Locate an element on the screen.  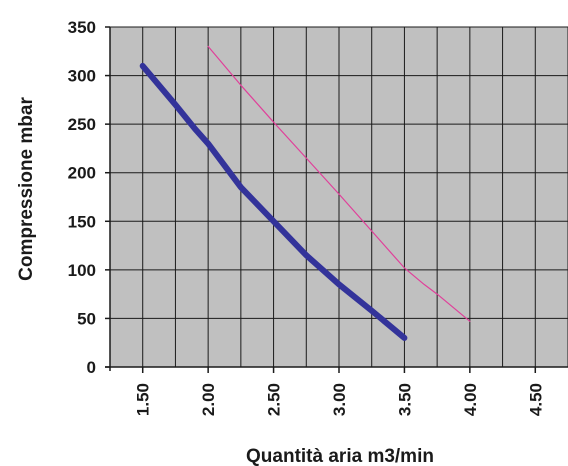
y-tick-labels: 0 50 100 150 200 250 300 350 is located at coordinates (82, 197).